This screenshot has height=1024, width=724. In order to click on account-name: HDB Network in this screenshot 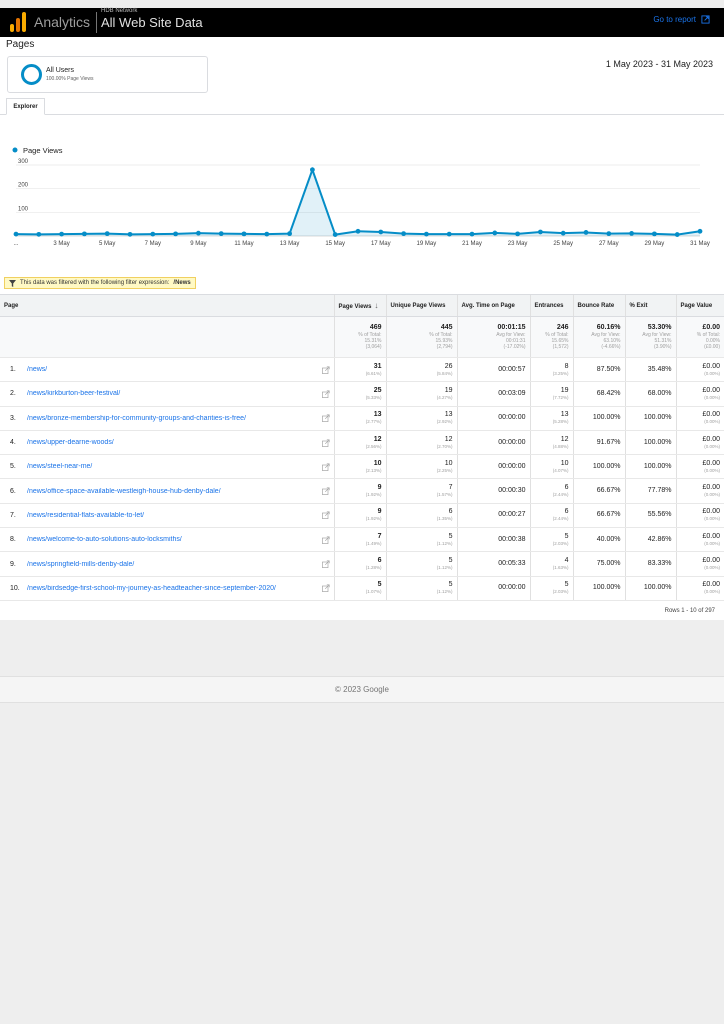, I will do `click(119, 11)`.